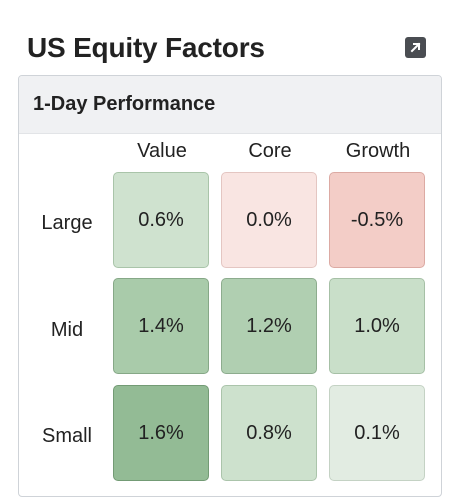 This screenshot has height=497, width=454. I want to click on column-header-core: Core, so click(270, 151).